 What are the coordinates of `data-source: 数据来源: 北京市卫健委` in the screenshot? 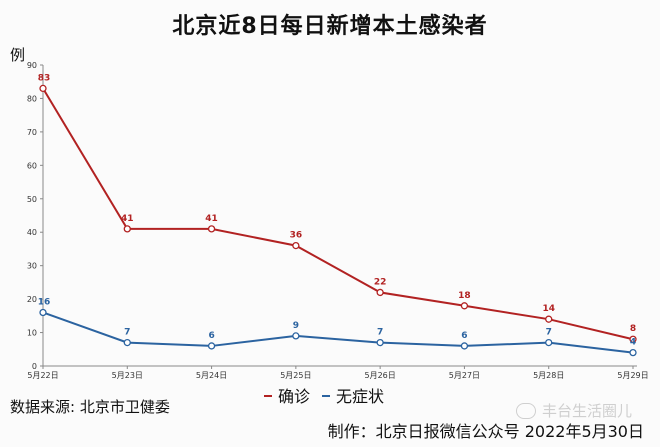 It's located at (90, 407).